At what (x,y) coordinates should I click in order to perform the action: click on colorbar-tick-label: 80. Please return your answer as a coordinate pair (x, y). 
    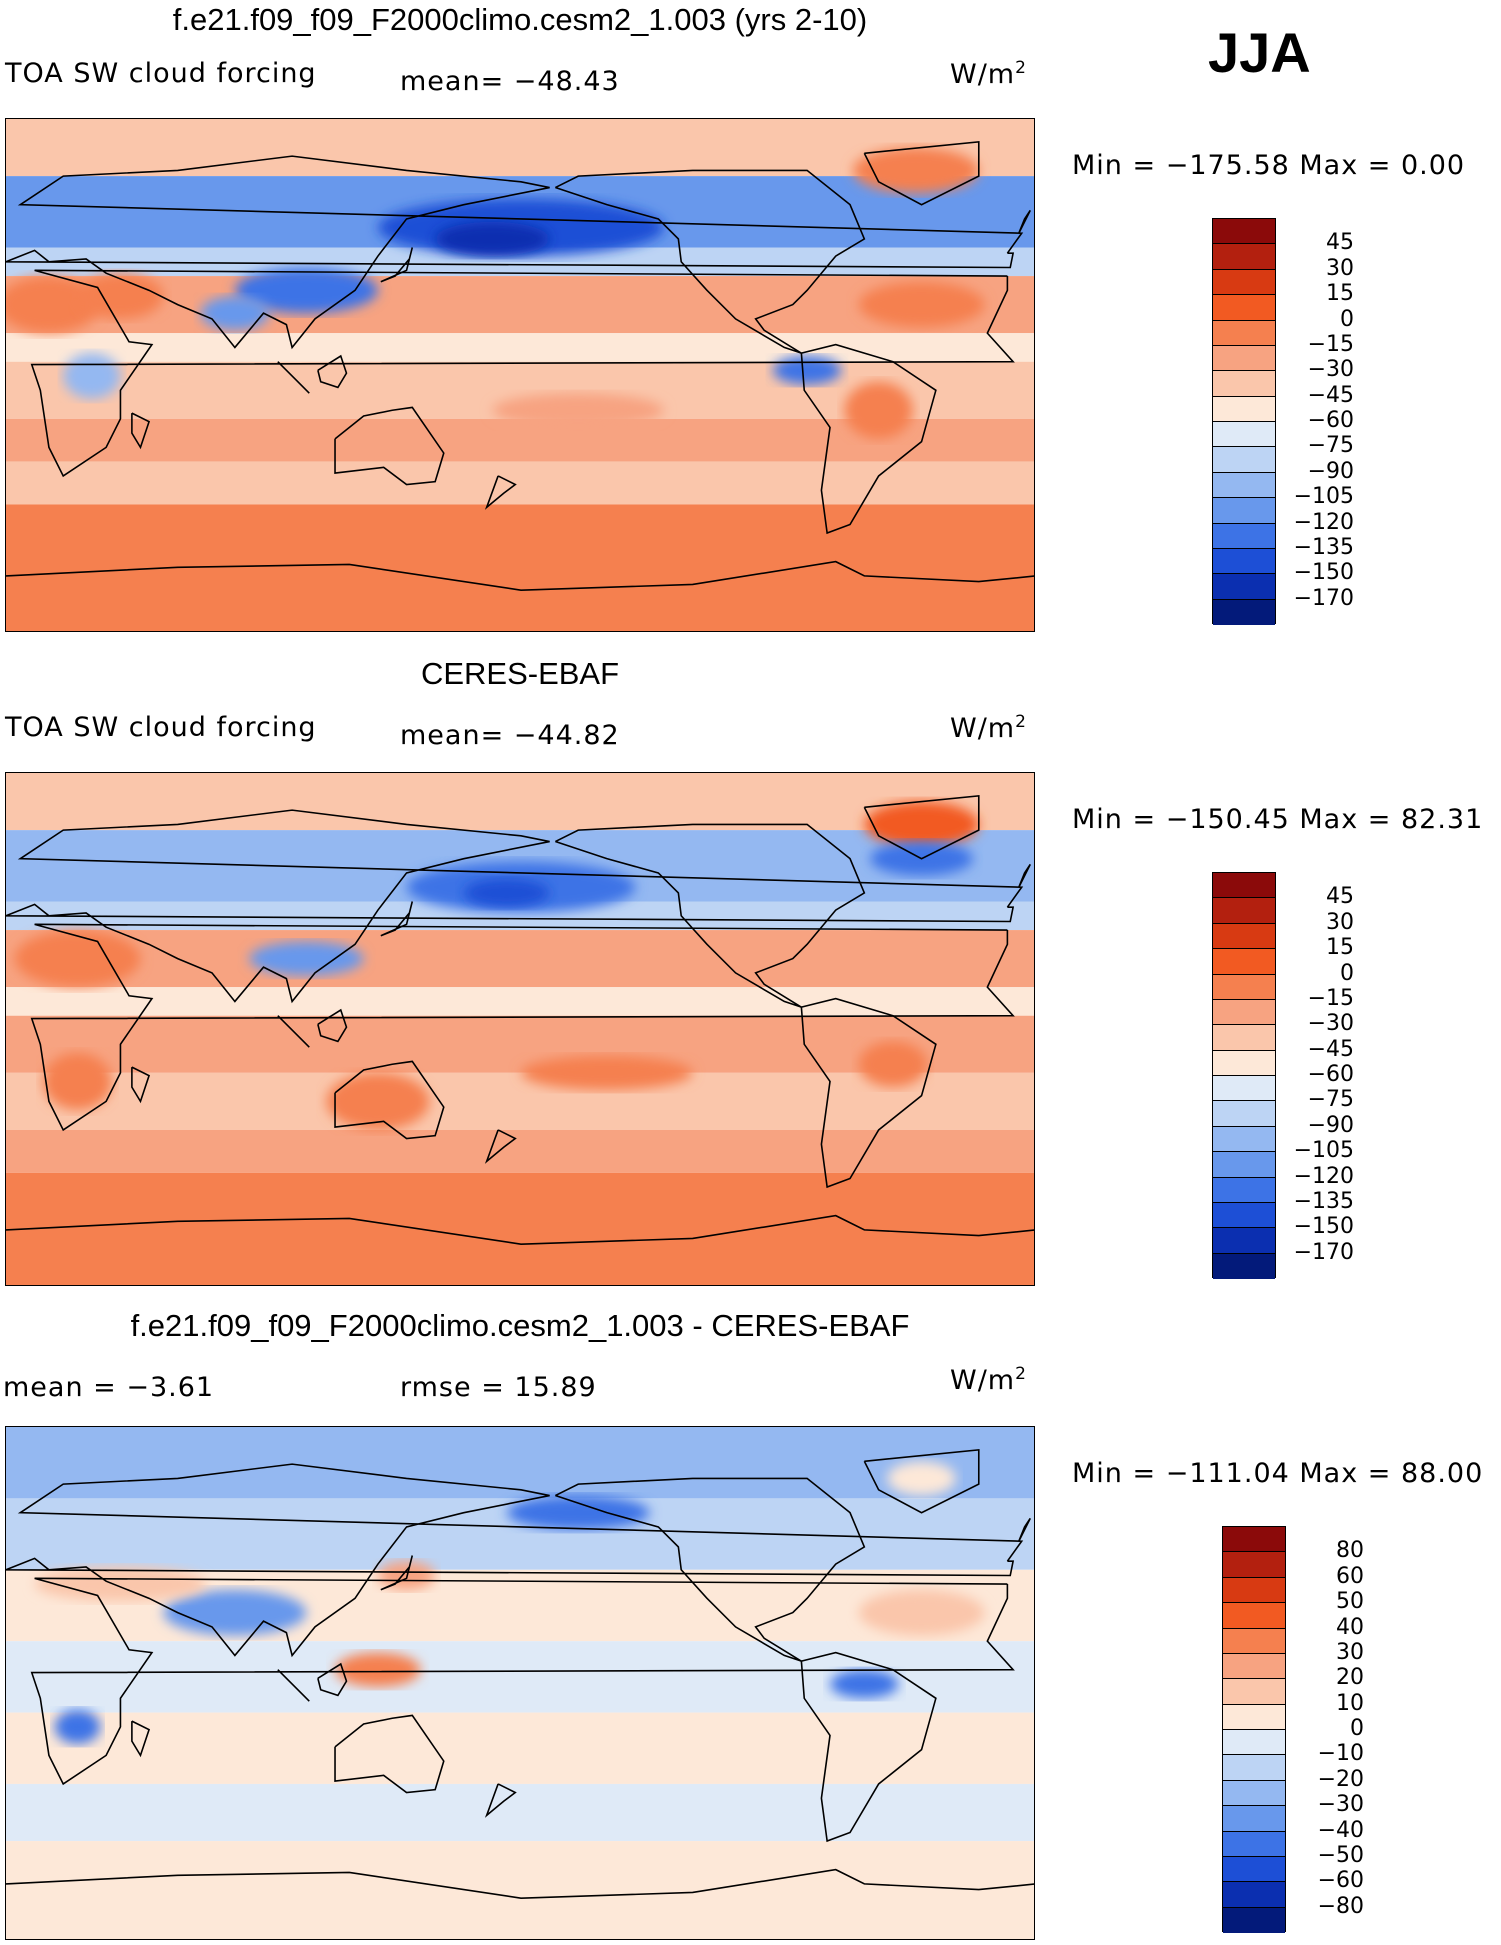
    Looking at the image, I should click on (1350, 1551).